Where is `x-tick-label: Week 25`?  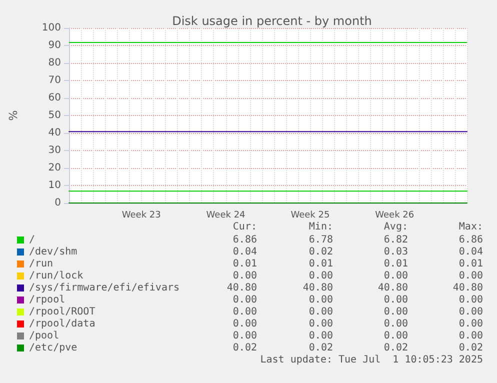
x-tick-label: Week 25 is located at coordinates (310, 215).